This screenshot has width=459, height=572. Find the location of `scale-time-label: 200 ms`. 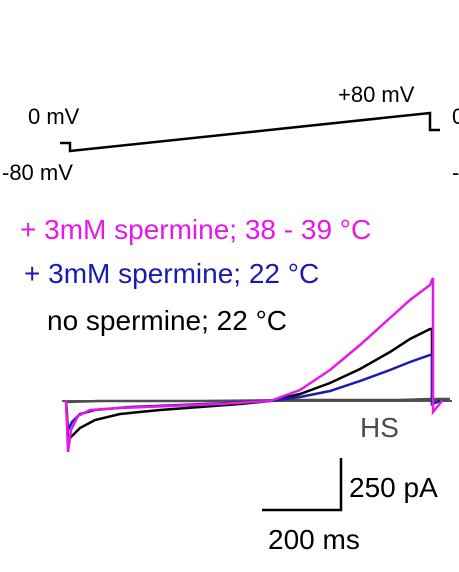

scale-time-label: 200 ms is located at coordinates (314, 539).